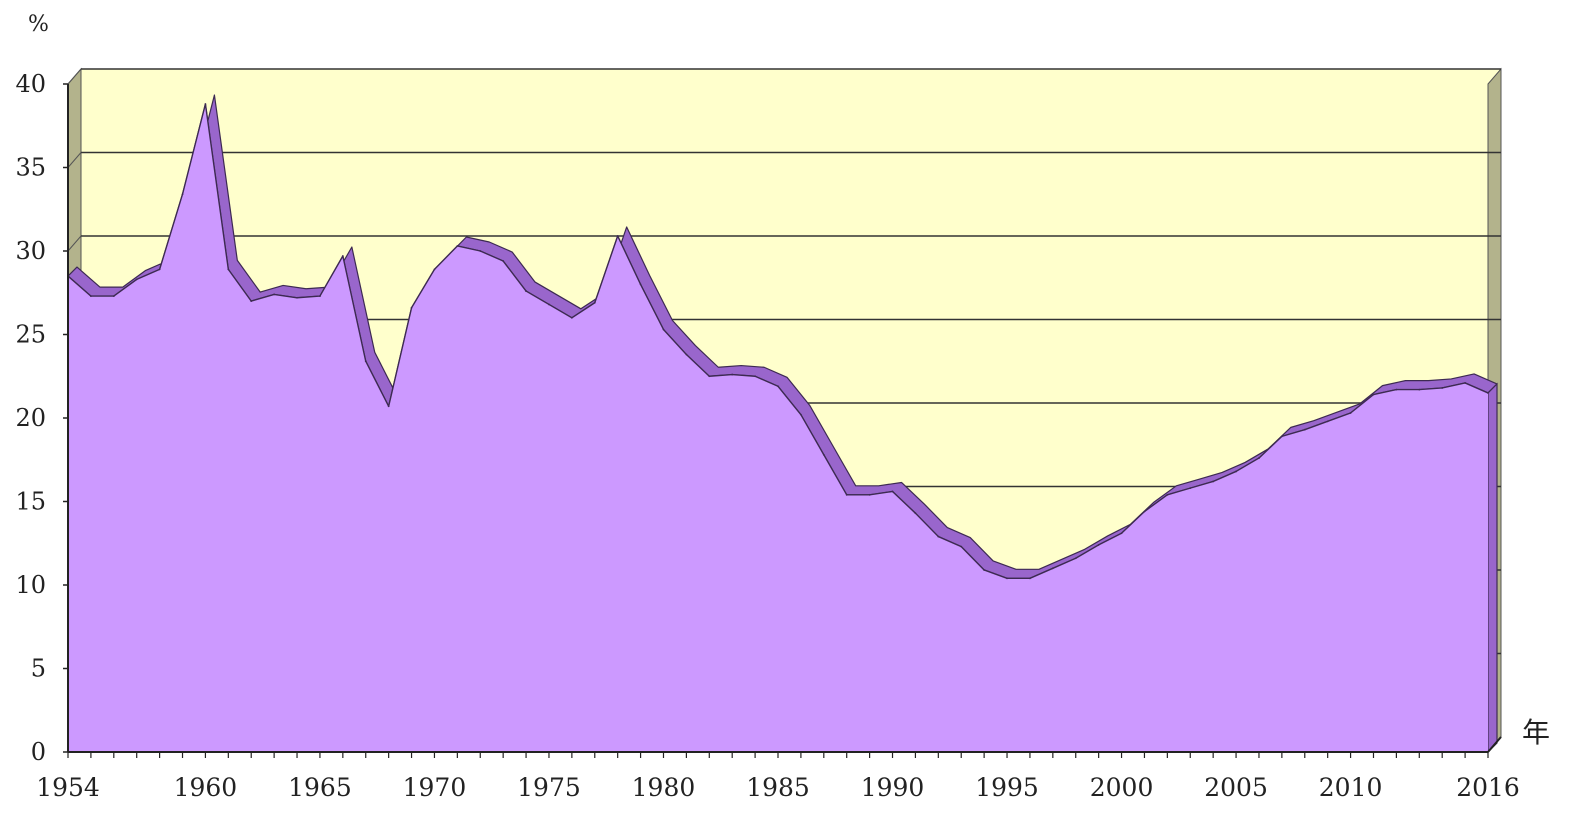 The image size is (1584, 834). I want to click on x-tick-label: 2005, so click(1236, 787).